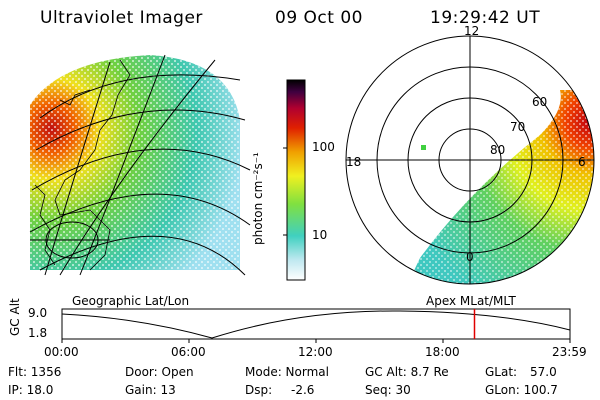  I want to click on mlt-label-12: 12, so click(472, 31).